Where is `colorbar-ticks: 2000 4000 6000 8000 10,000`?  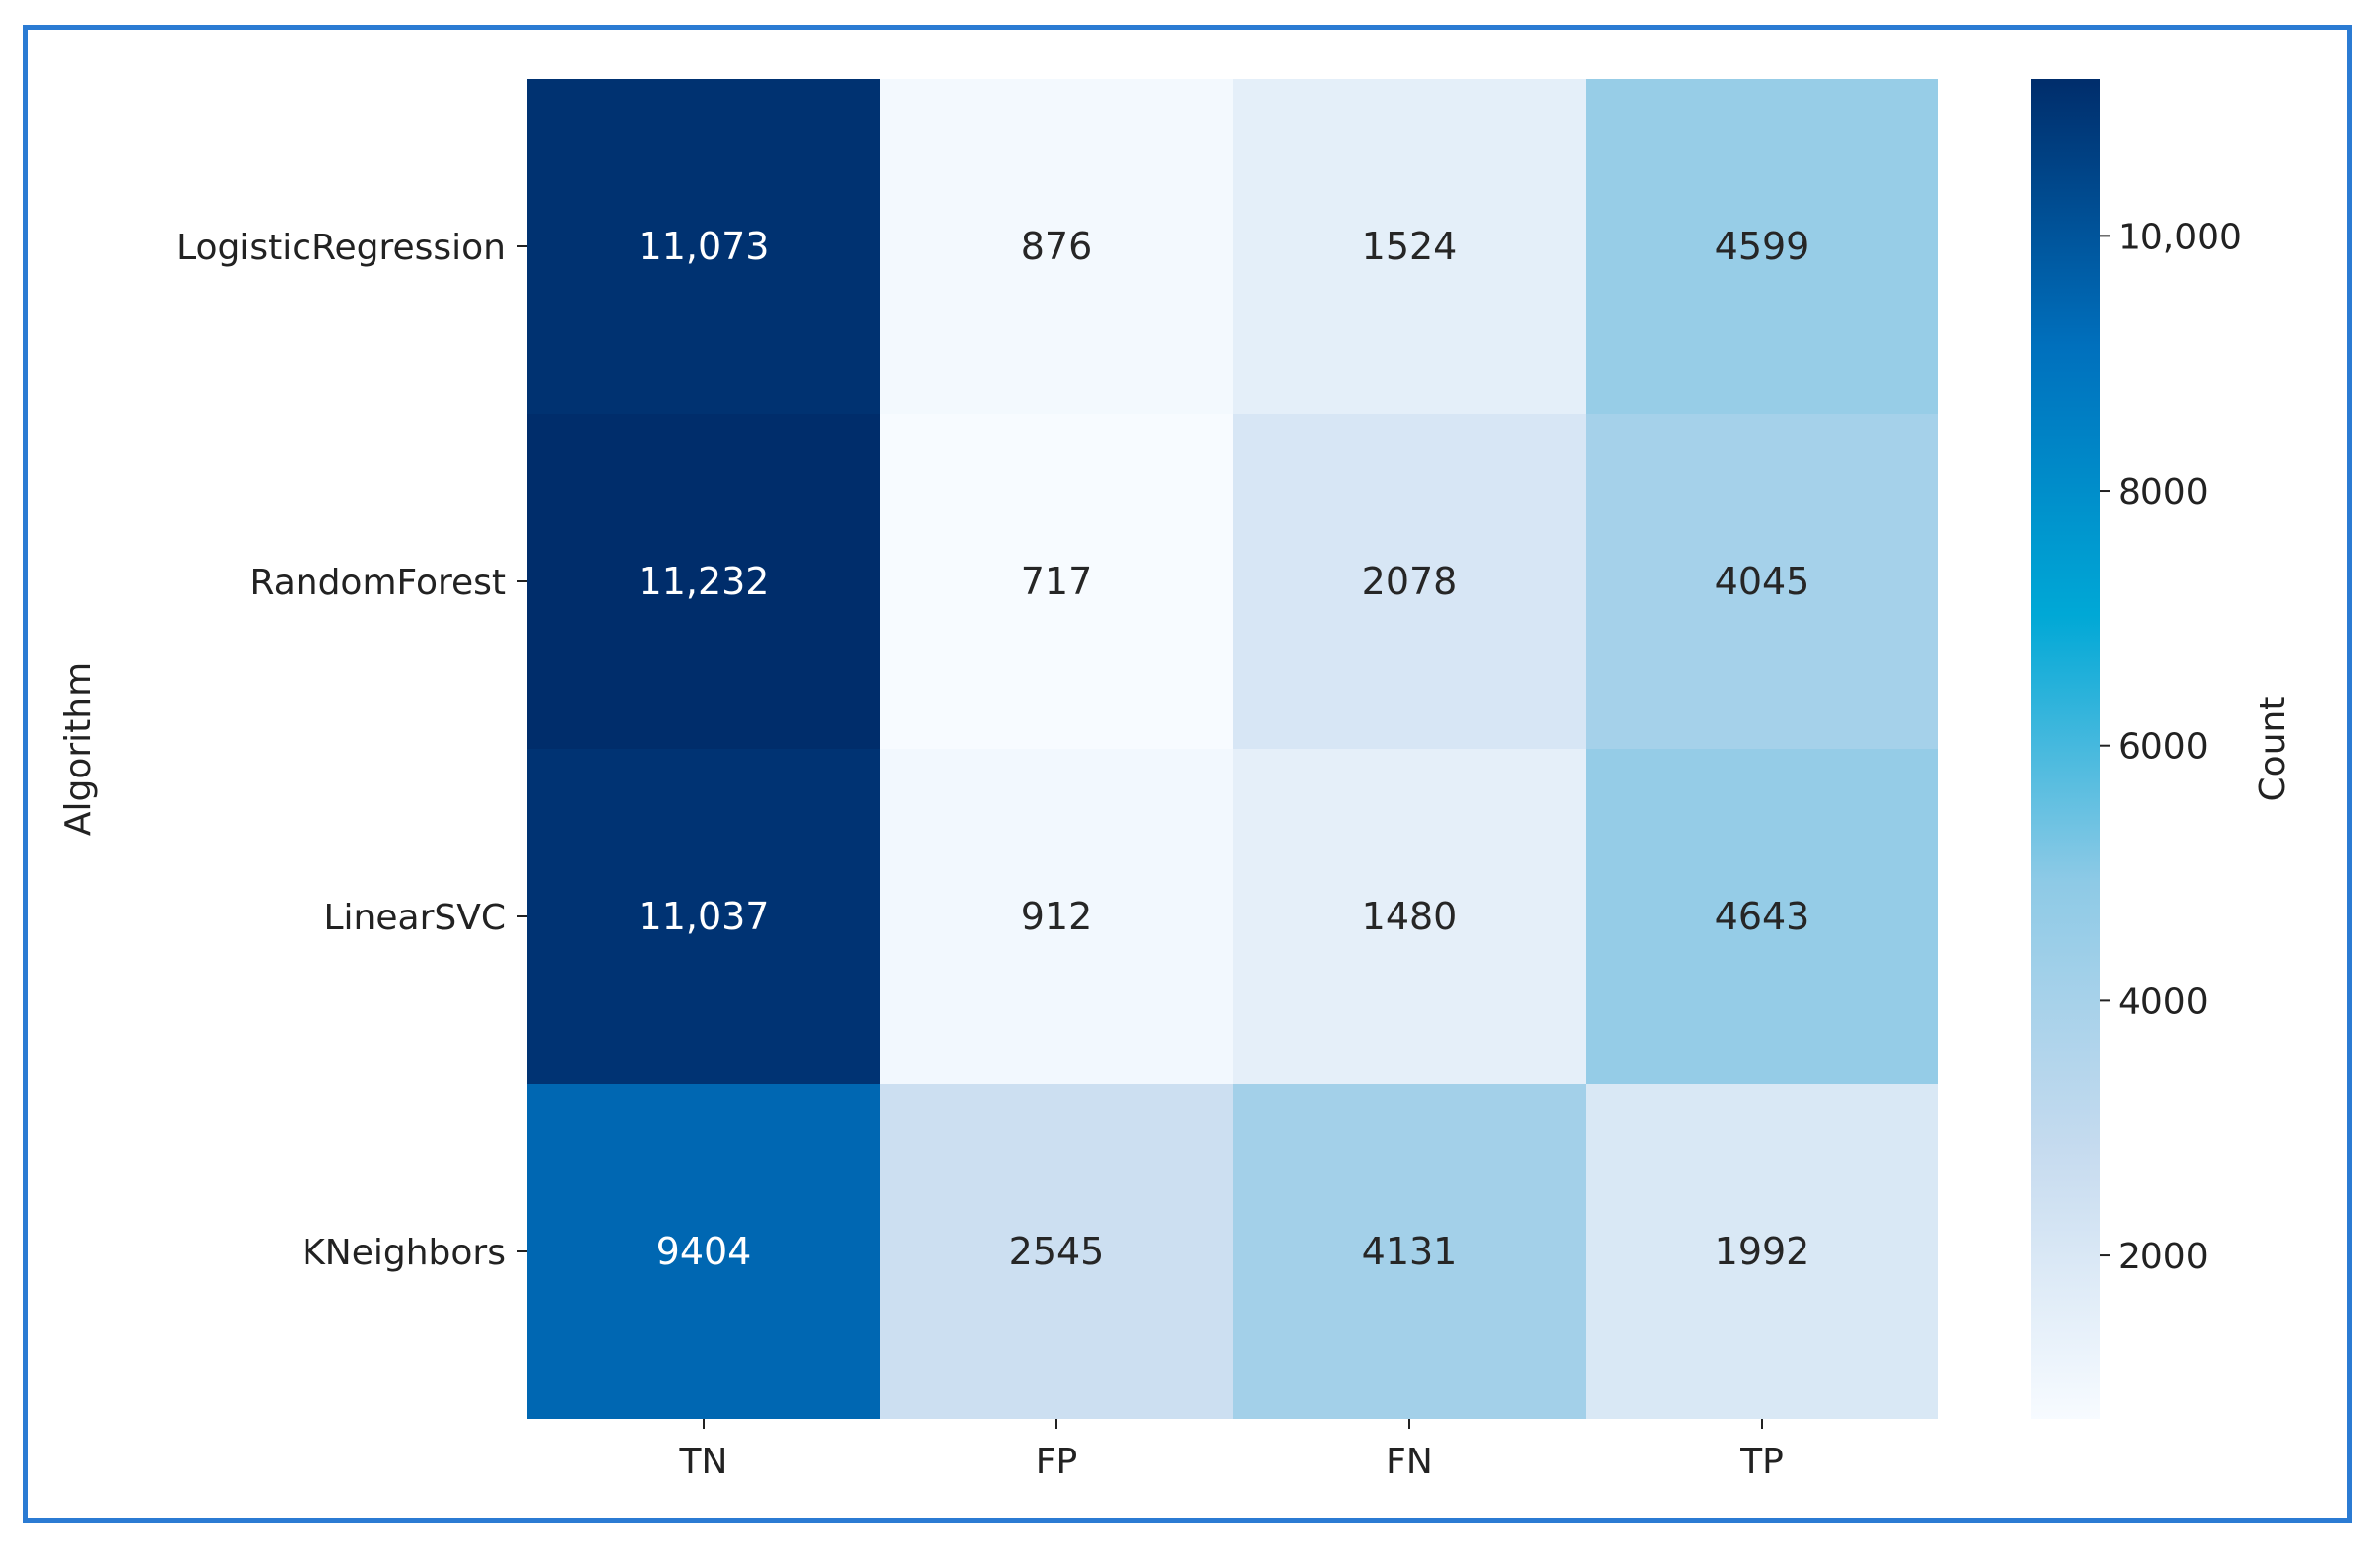 colorbar-ticks: 2000 4000 6000 8000 10,000 is located at coordinates (2171, 747).